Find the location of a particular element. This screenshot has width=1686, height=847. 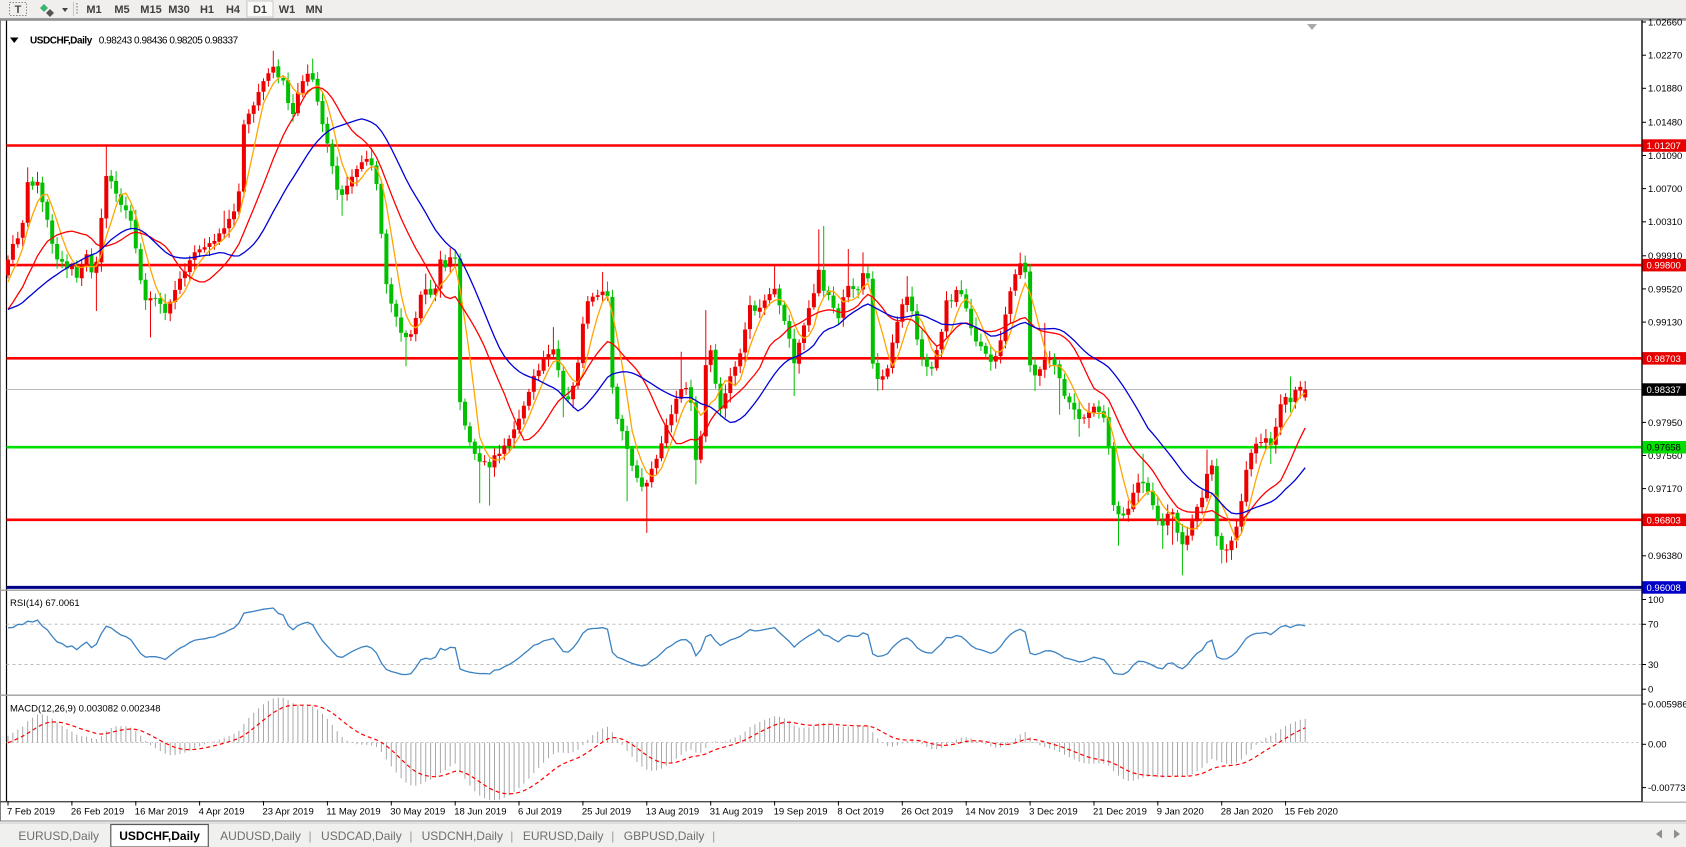

svg-text: 18 Jun 2019 is located at coordinates (480, 812).